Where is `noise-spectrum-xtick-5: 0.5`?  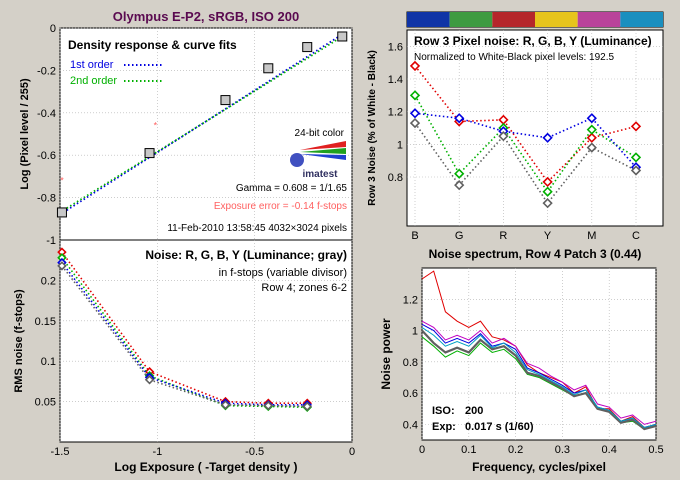
noise-spectrum-xtick-5: 0.5 is located at coordinates (655, 450).